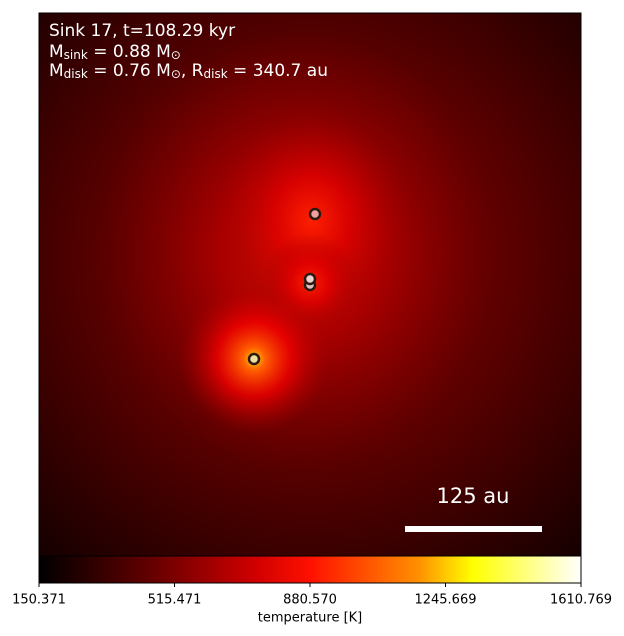 The height and width of the screenshot is (636, 624). What do you see at coordinates (39, 600) in the screenshot?
I see `colorbar-tick-label: 150.371` at bounding box center [39, 600].